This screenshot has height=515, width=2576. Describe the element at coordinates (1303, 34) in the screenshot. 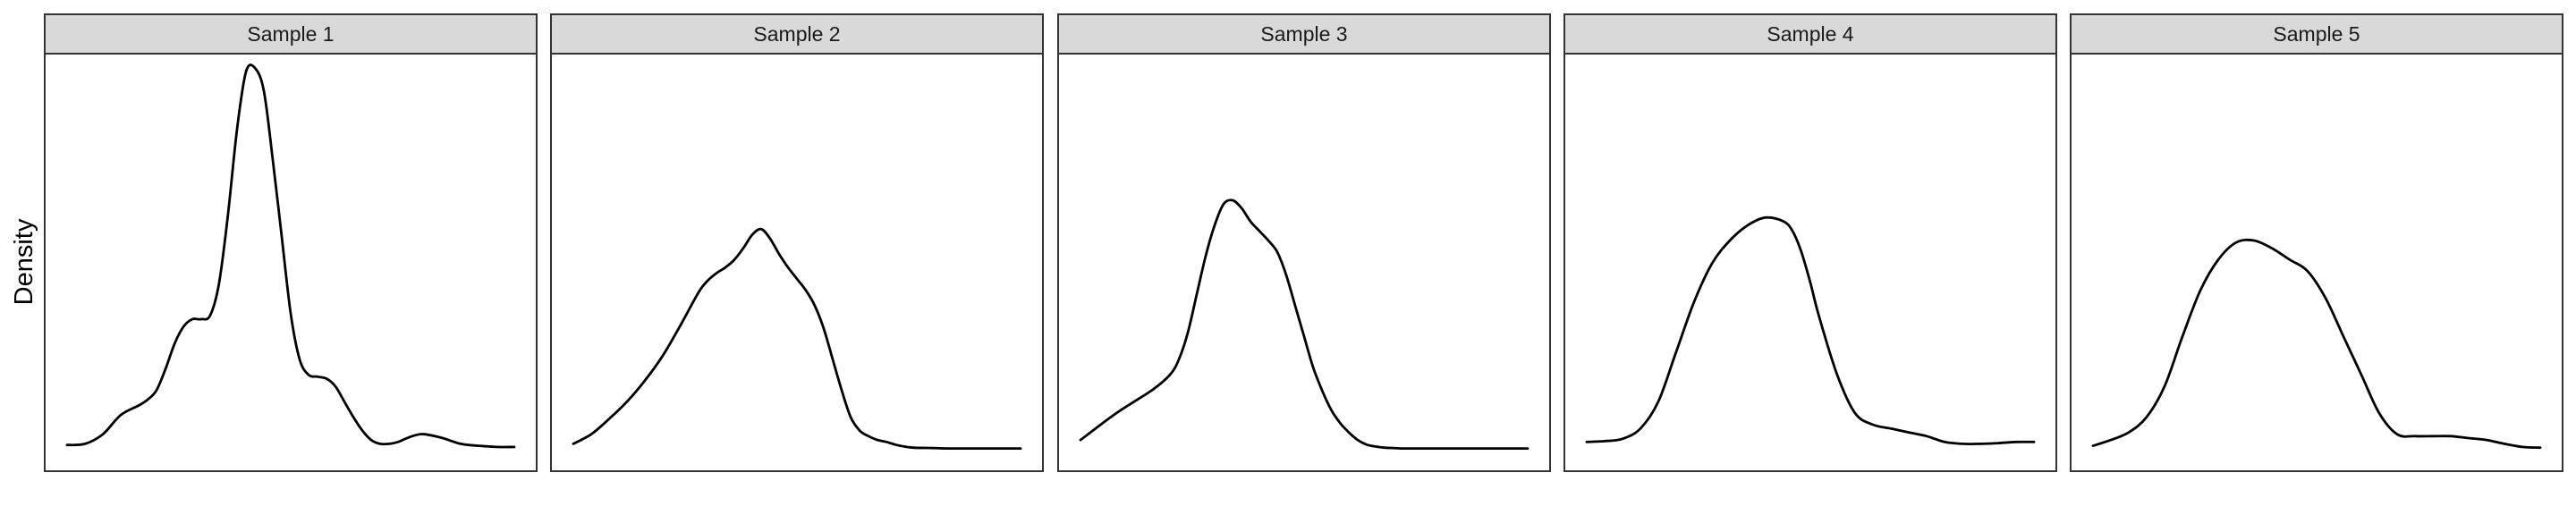

I see `facet-title: Sample 3` at that location.